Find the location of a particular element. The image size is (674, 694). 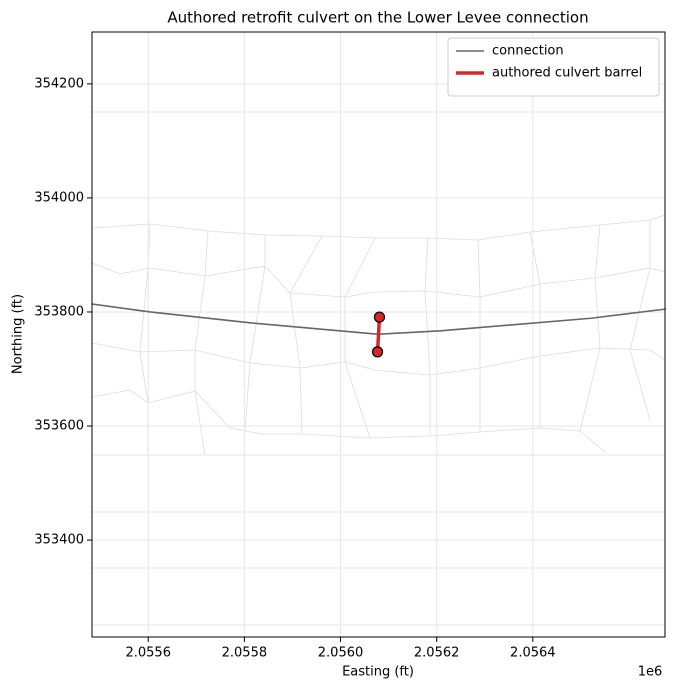

legend-box is located at coordinates (553, 67).